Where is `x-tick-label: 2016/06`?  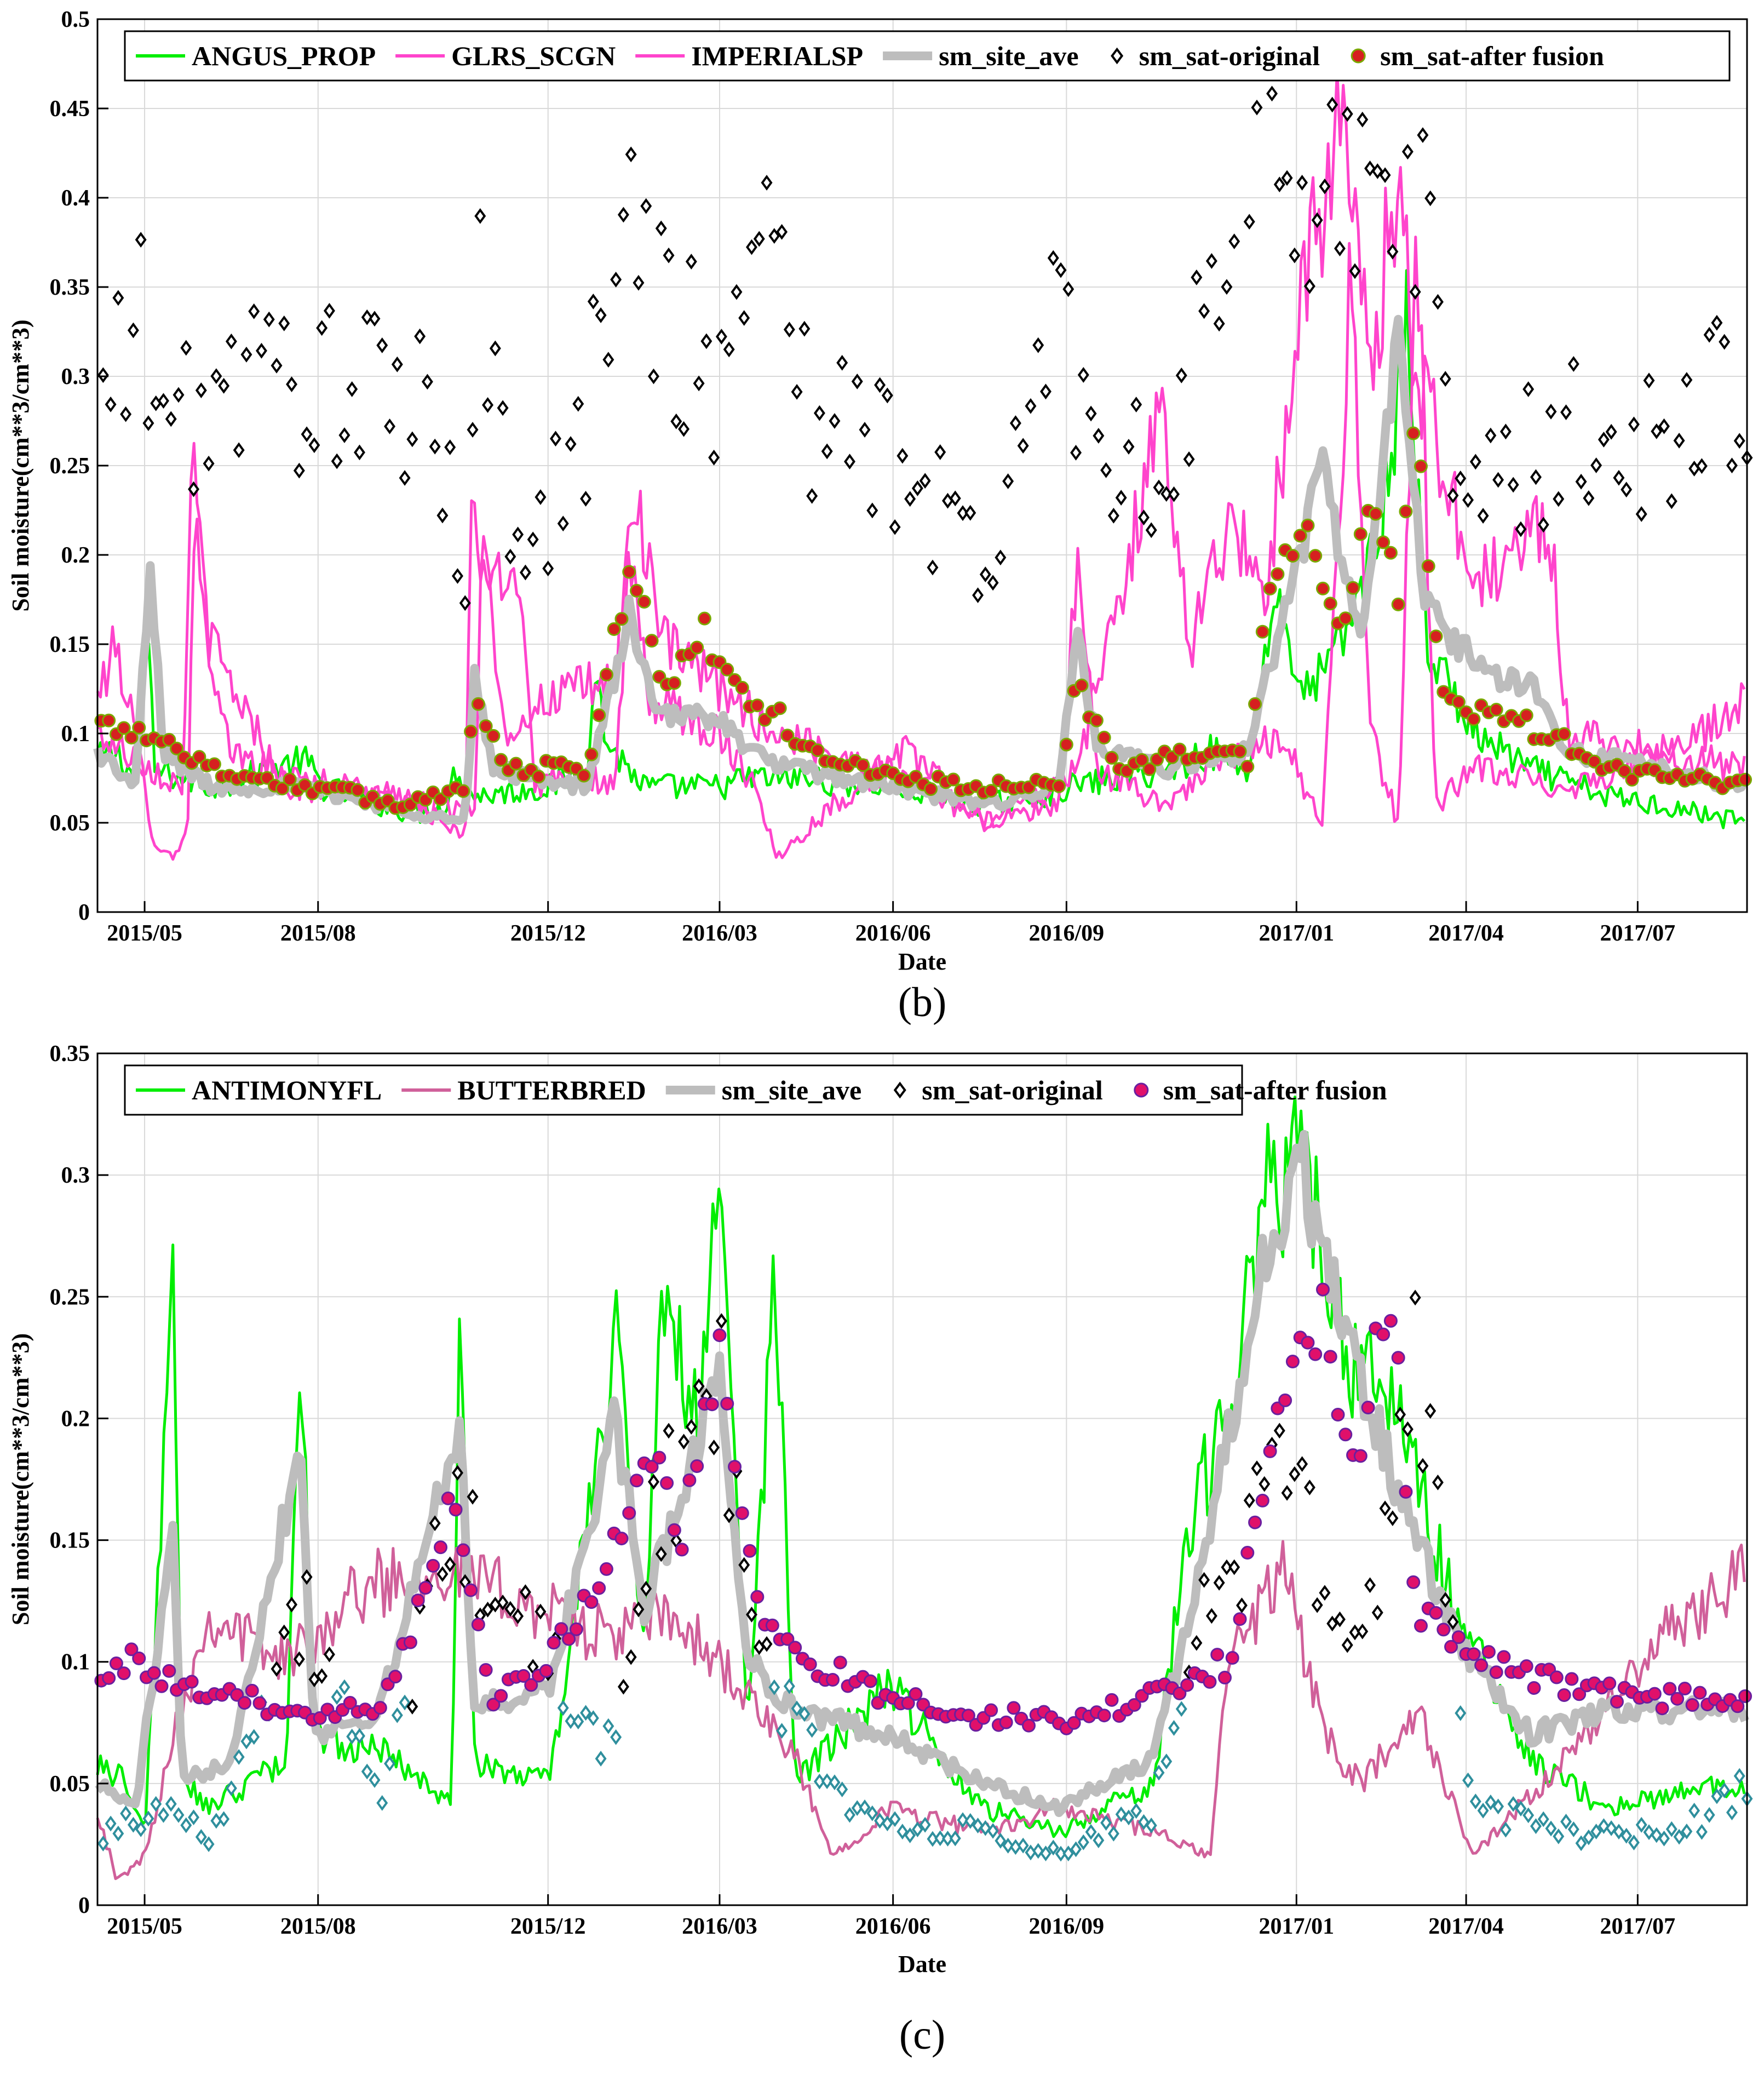
x-tick-label: 2016/06 is located at coordinates (893, 1926).